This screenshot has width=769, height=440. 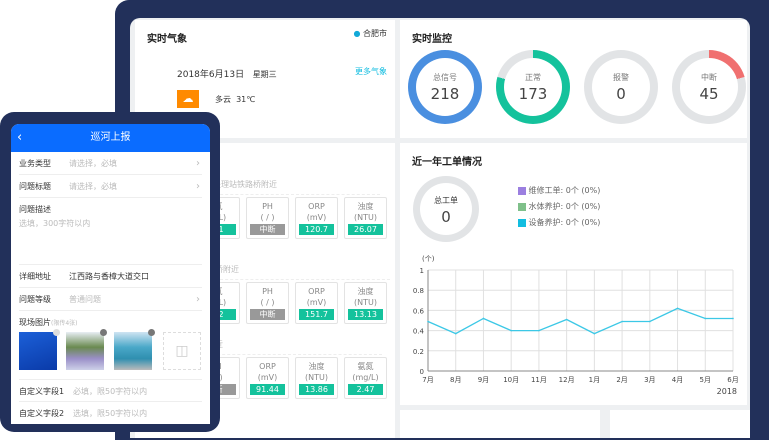 What do you see at coordinates (546, 190) in the screenshot?
I see `legend-name: 维修工单:` at bounding box center [546, 190].